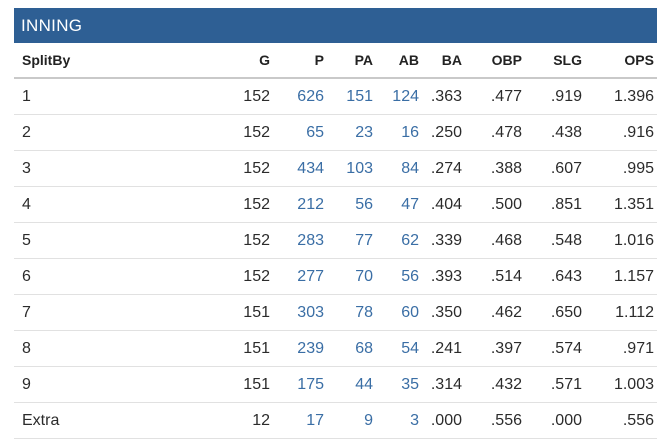  What do you see at coordinates (303, 420) in the screenshot?
I see `cell-p: 17` at bounding box center [303, 420].